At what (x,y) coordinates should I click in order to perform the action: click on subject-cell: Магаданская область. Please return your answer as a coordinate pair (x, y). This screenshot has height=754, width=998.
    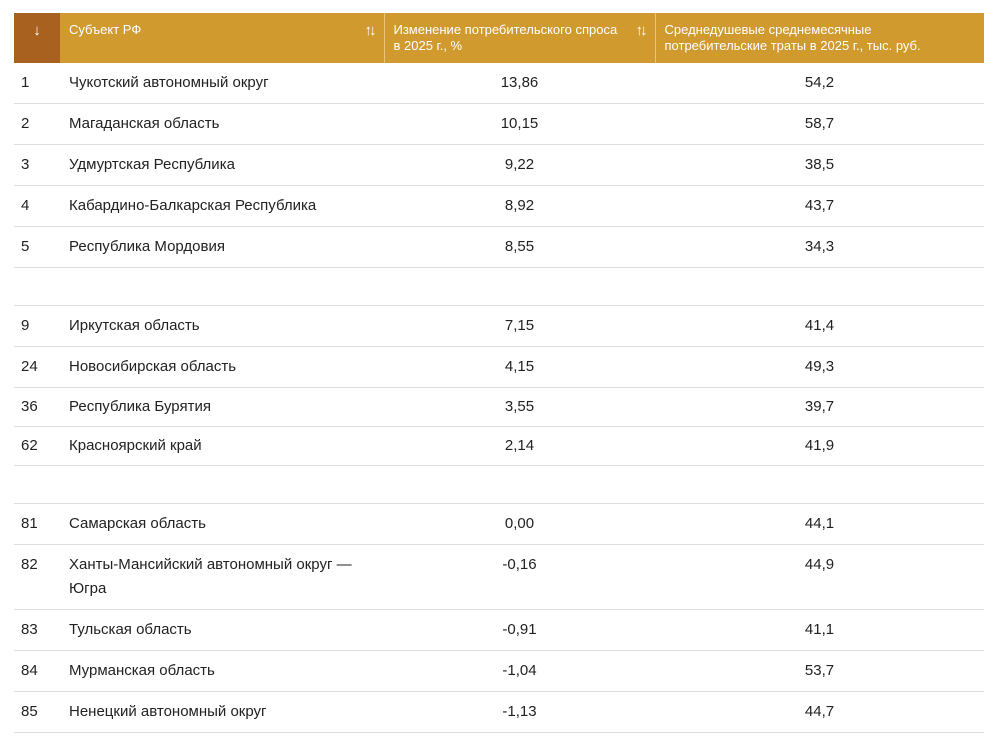
    Looking at the image, I should click on (222, 124).